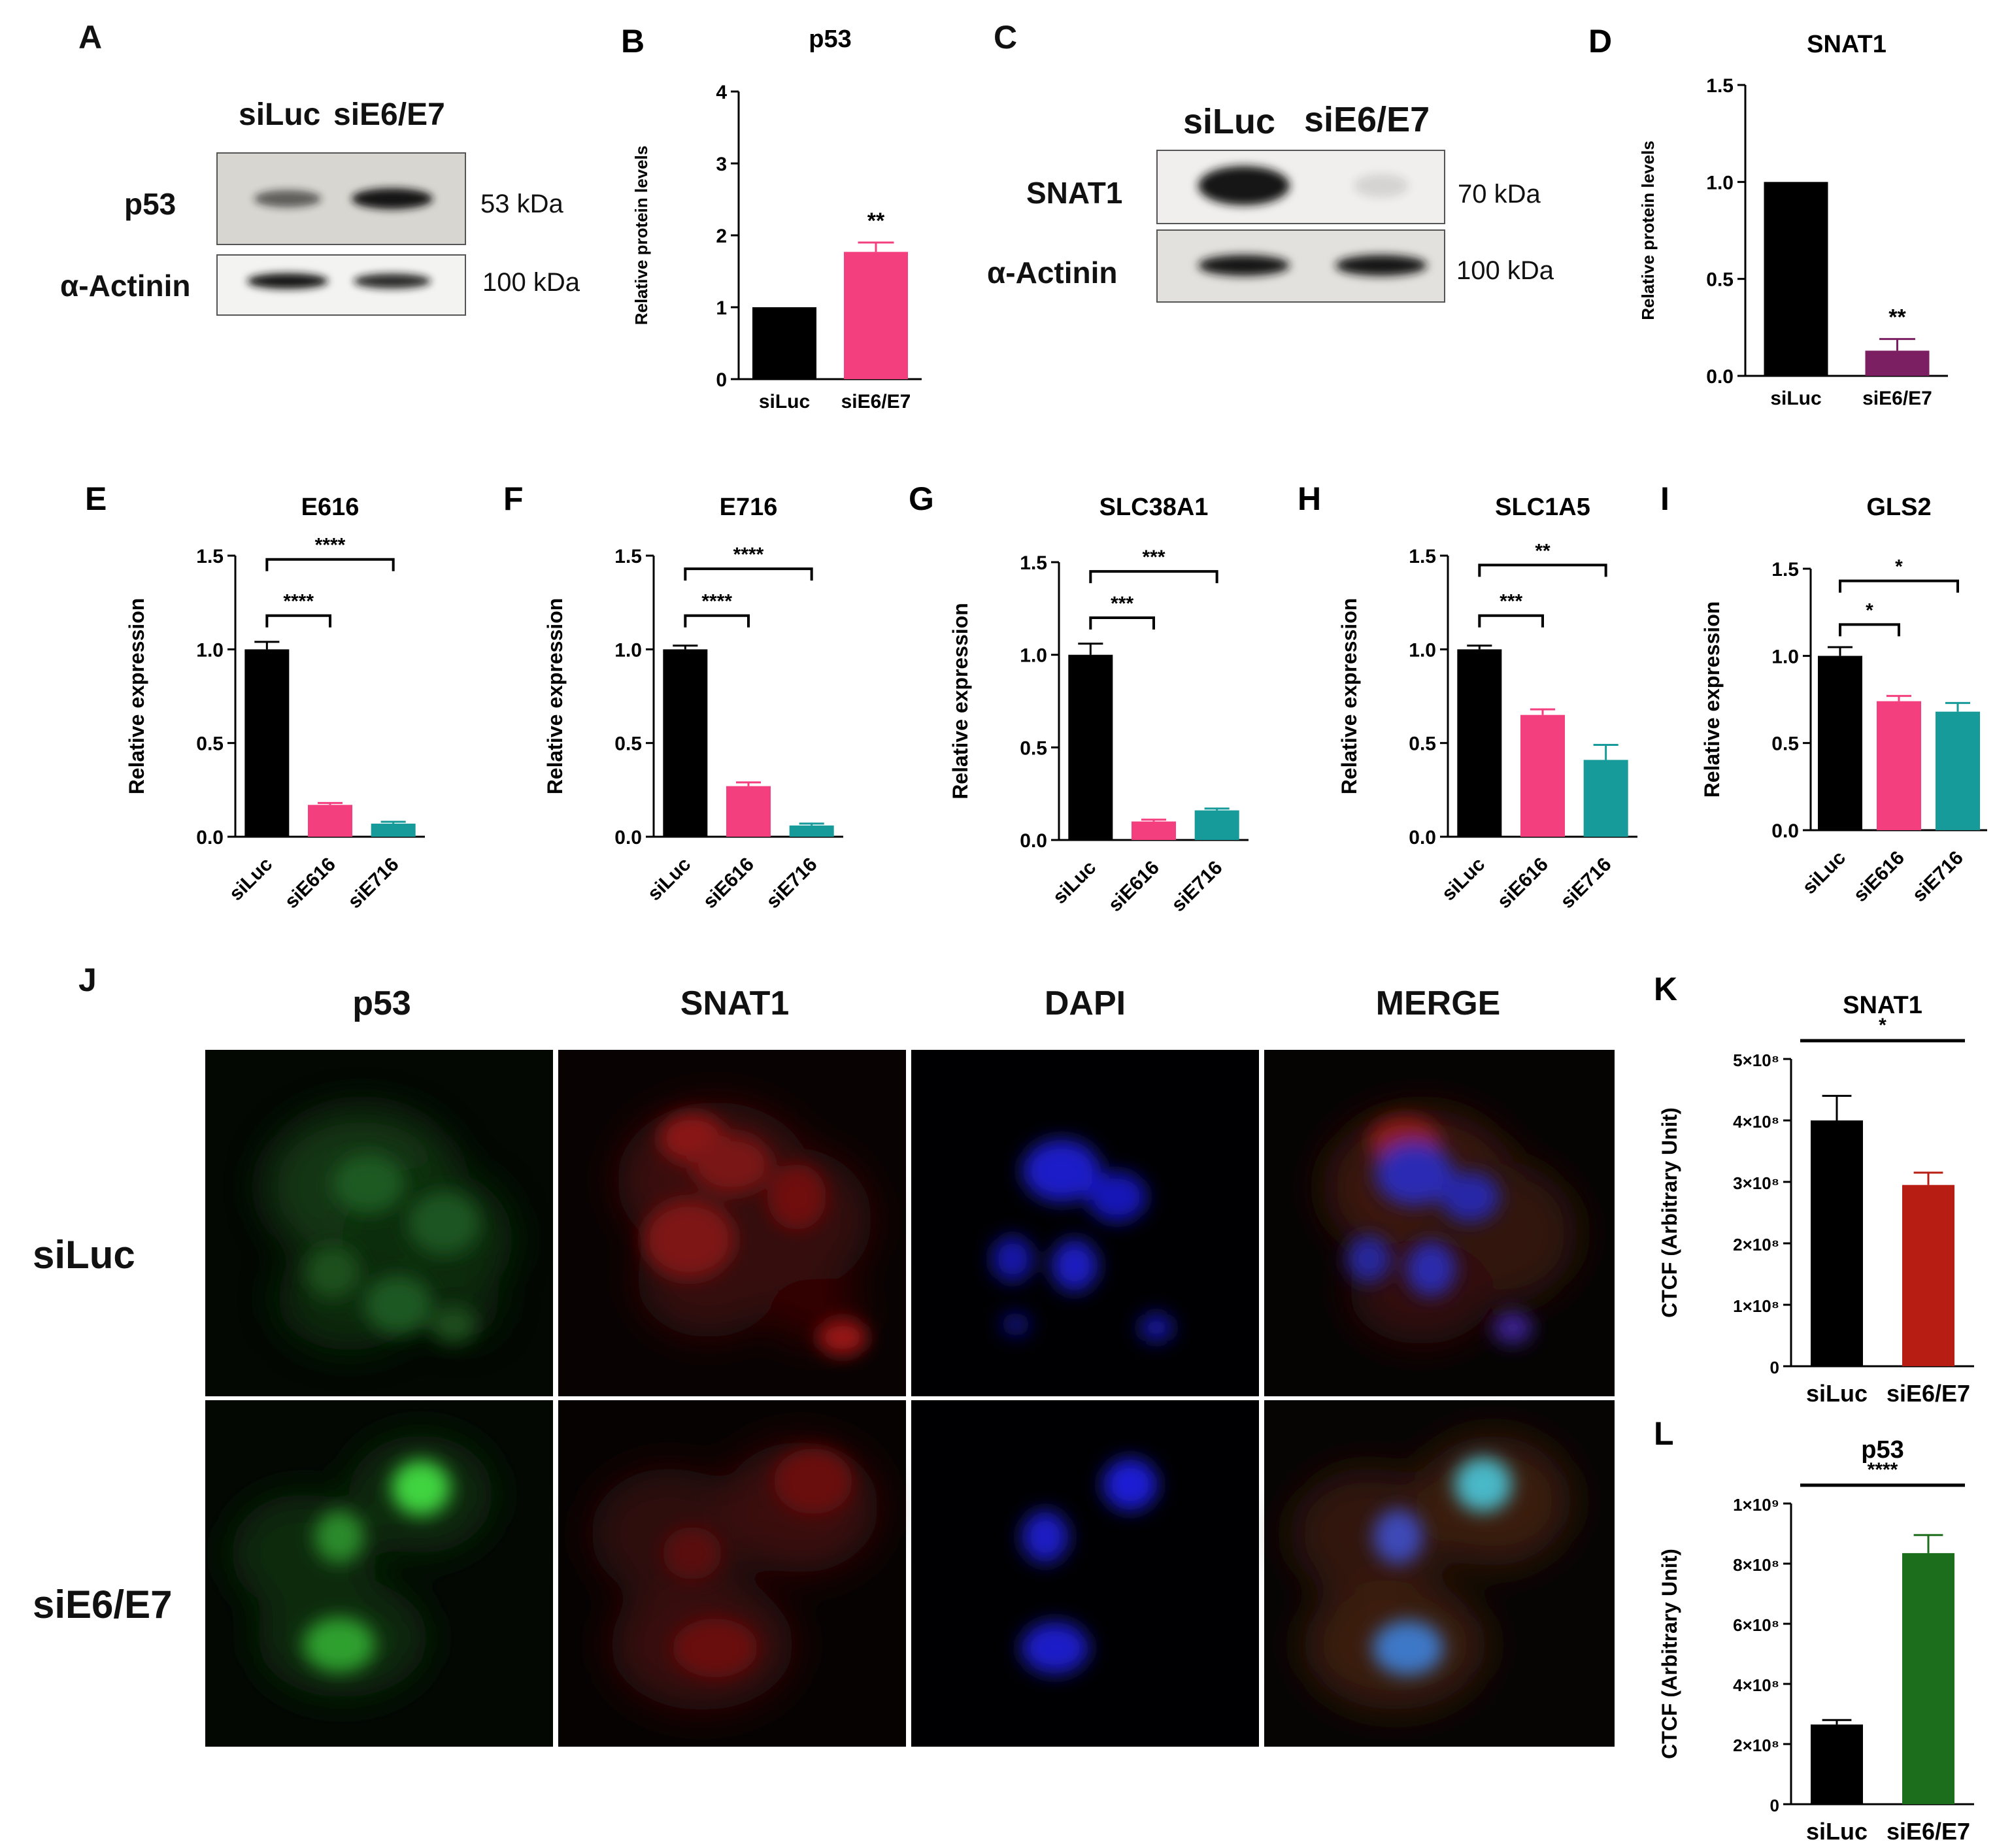  What do you see at coordinates (721, 92) in the screenshot?
I see `y-tick-label: 4` at bounding box center [721, 92].